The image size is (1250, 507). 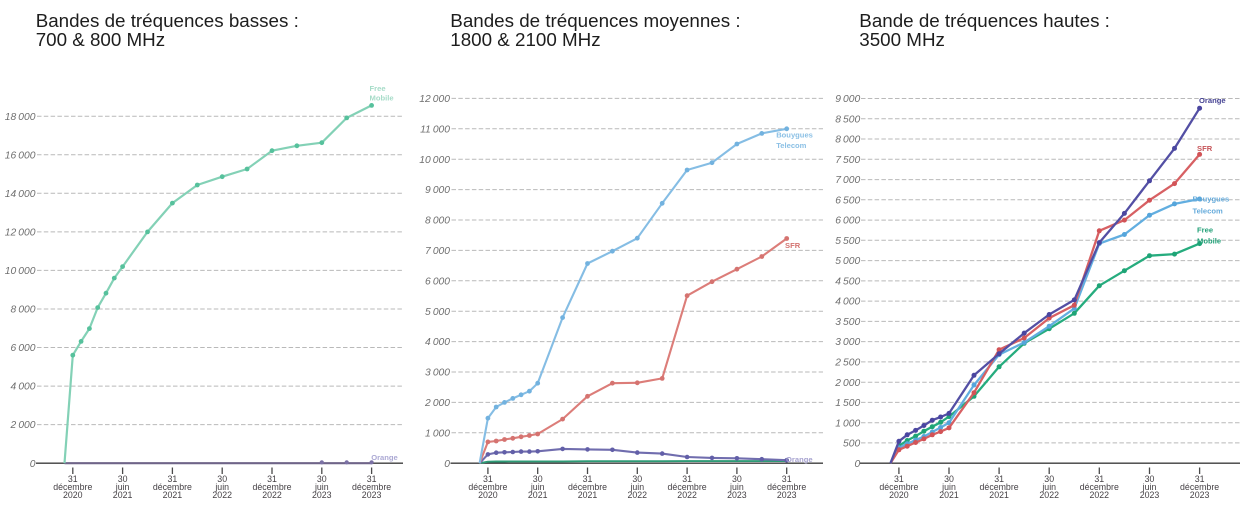 I want to click on svg-text: 1 500, so click(x=847, y=403).